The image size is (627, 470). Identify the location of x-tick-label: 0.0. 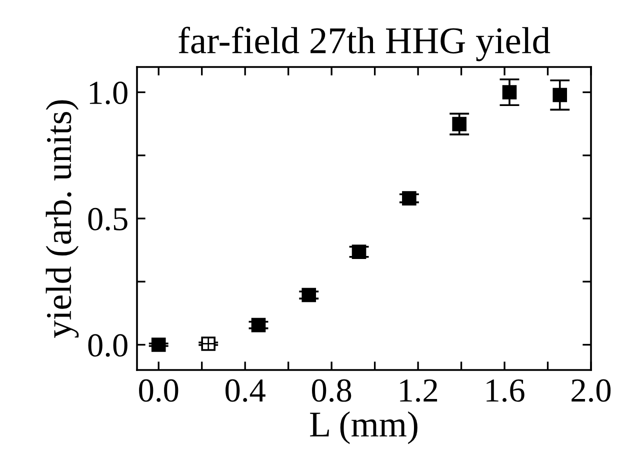
(158, 390).